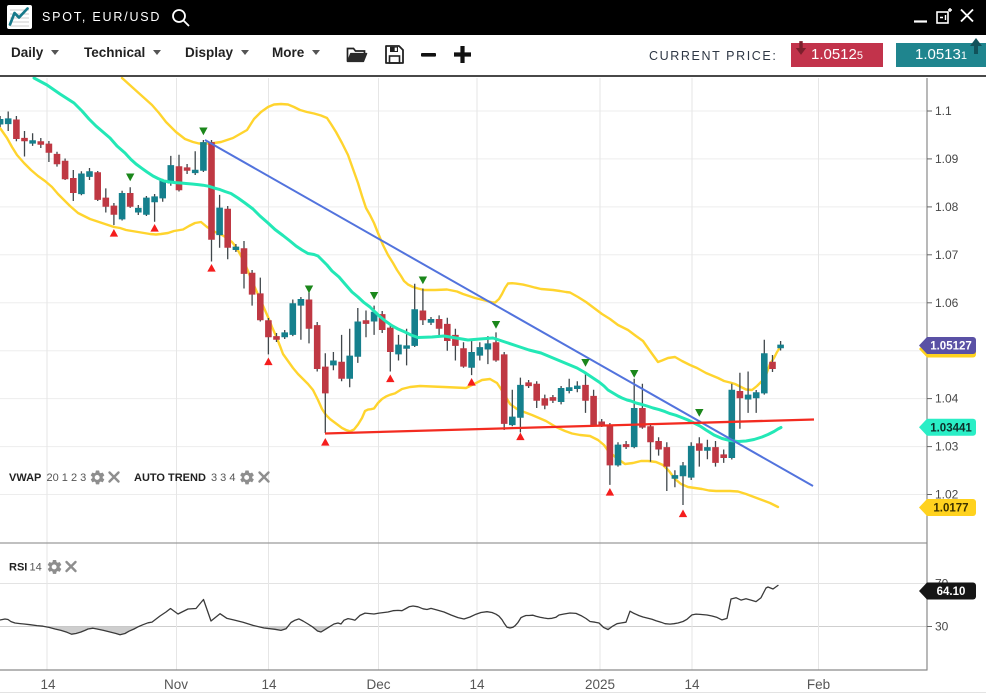 The height and width of the screenshot is (697, 986). I want to click on svg-text: 1.0177, so click(950, 509).